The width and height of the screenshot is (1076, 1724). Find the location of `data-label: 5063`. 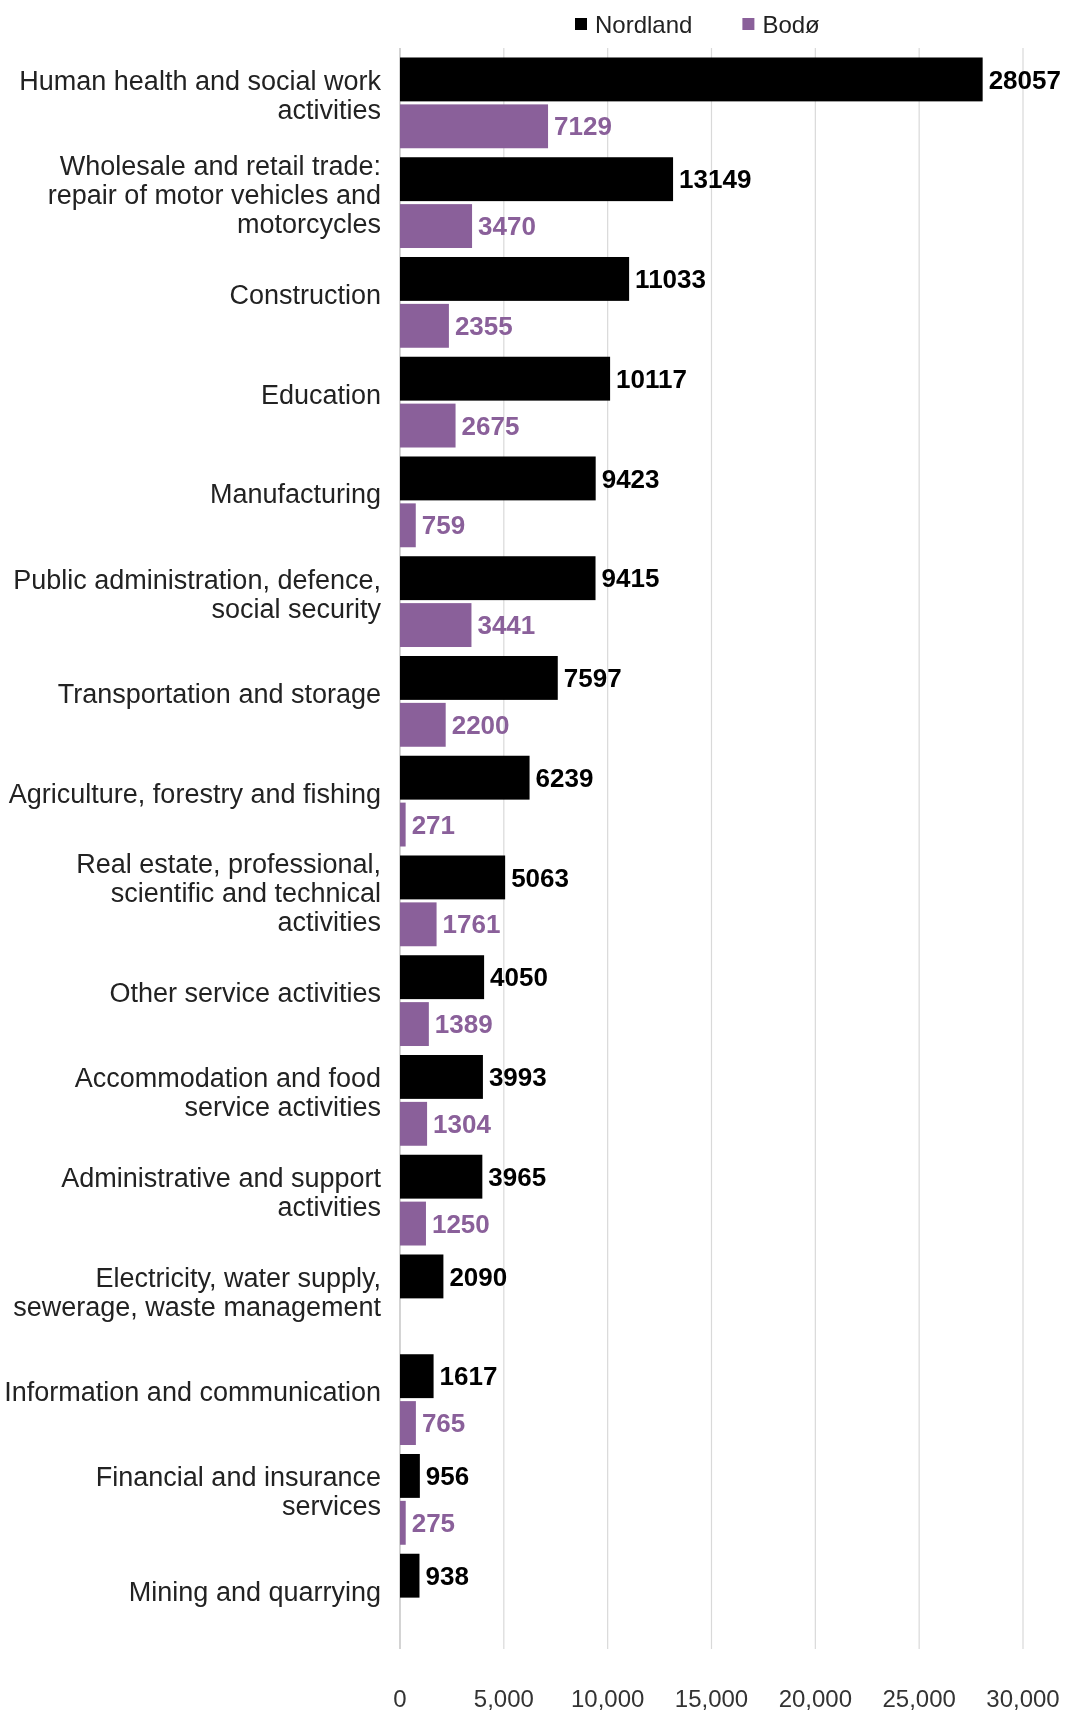

data-label: 5063 is located at coordinates (540, 877).